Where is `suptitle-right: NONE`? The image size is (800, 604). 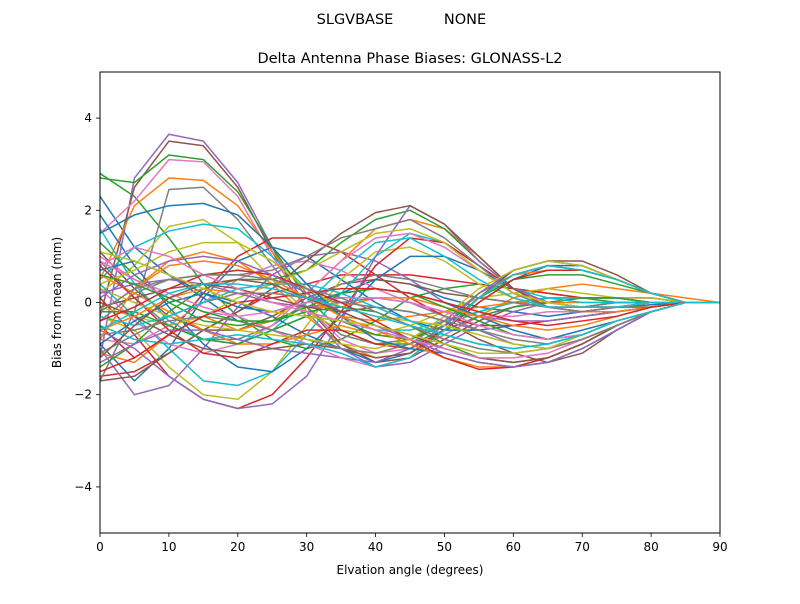 suptitle-right: NONE is located at coordinates (465, 20).